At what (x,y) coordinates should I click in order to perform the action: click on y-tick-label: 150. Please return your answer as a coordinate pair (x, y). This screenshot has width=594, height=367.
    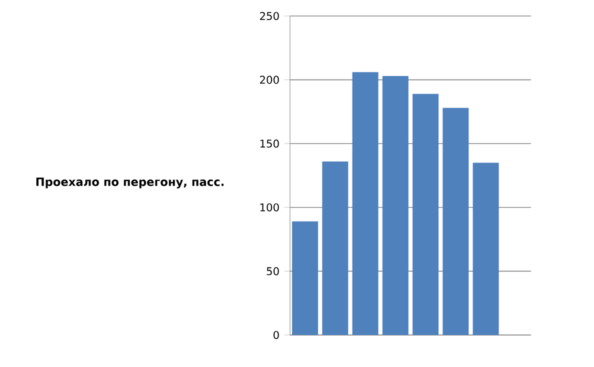
    Looking at the image, I should click on (269, 144).